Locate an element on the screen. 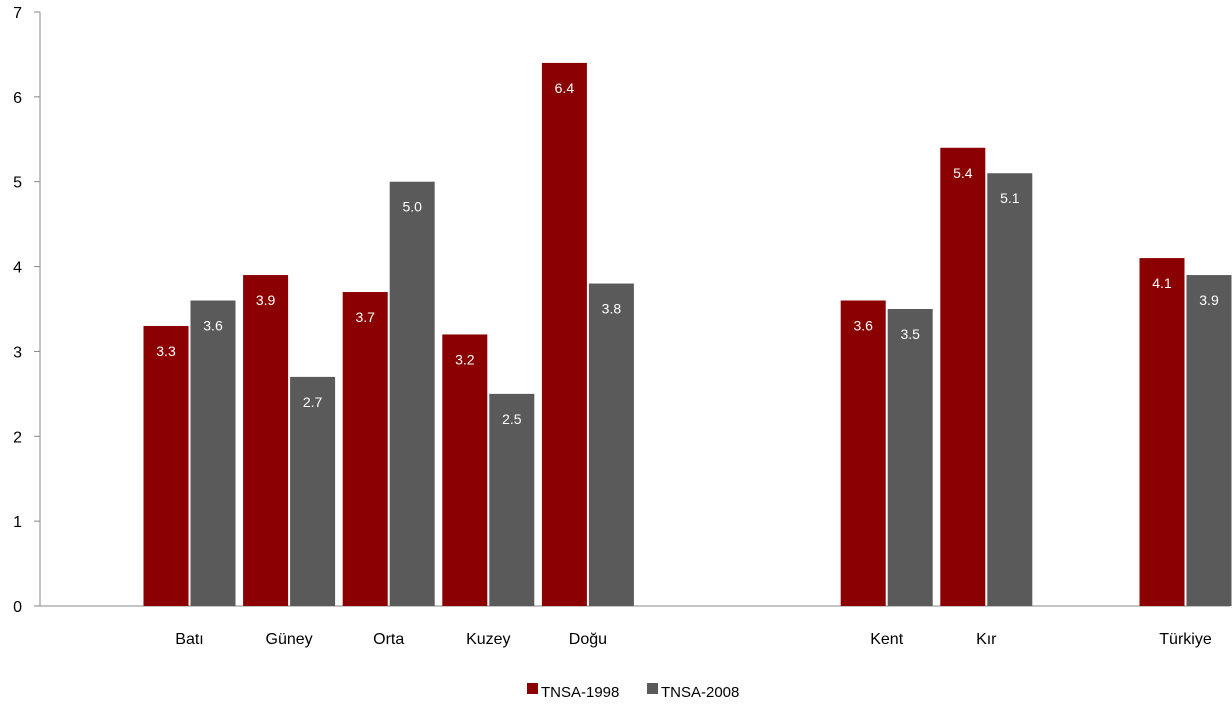 The image size is (1232, 708). legend-label: TNSA-1998 is located at coordinates (580, 692).